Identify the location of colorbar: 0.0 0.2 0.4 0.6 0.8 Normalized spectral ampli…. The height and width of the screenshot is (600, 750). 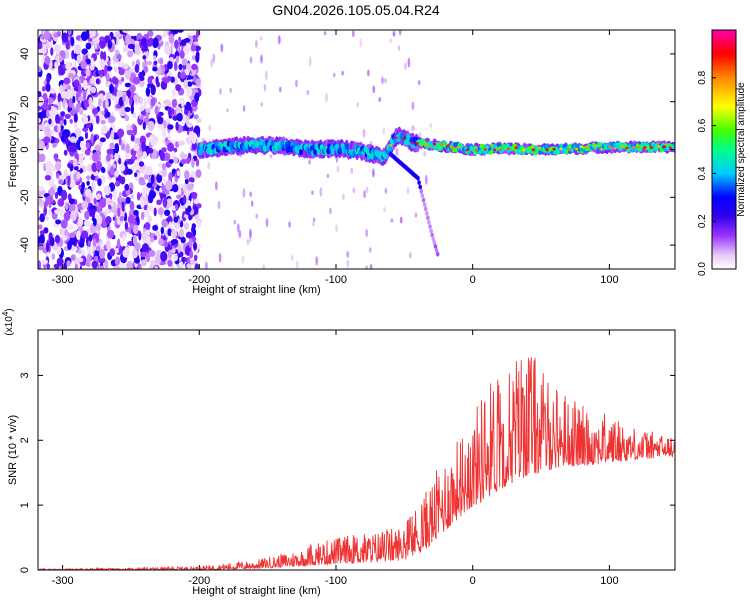
(722, 152).